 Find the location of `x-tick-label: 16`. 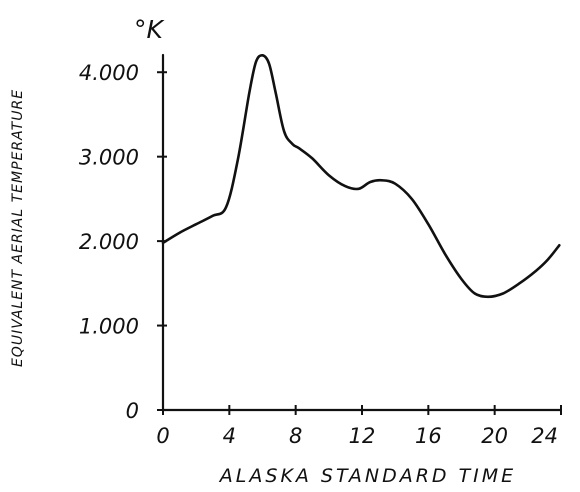

x-tick-label: 16 is located at coordinates (428, 436).